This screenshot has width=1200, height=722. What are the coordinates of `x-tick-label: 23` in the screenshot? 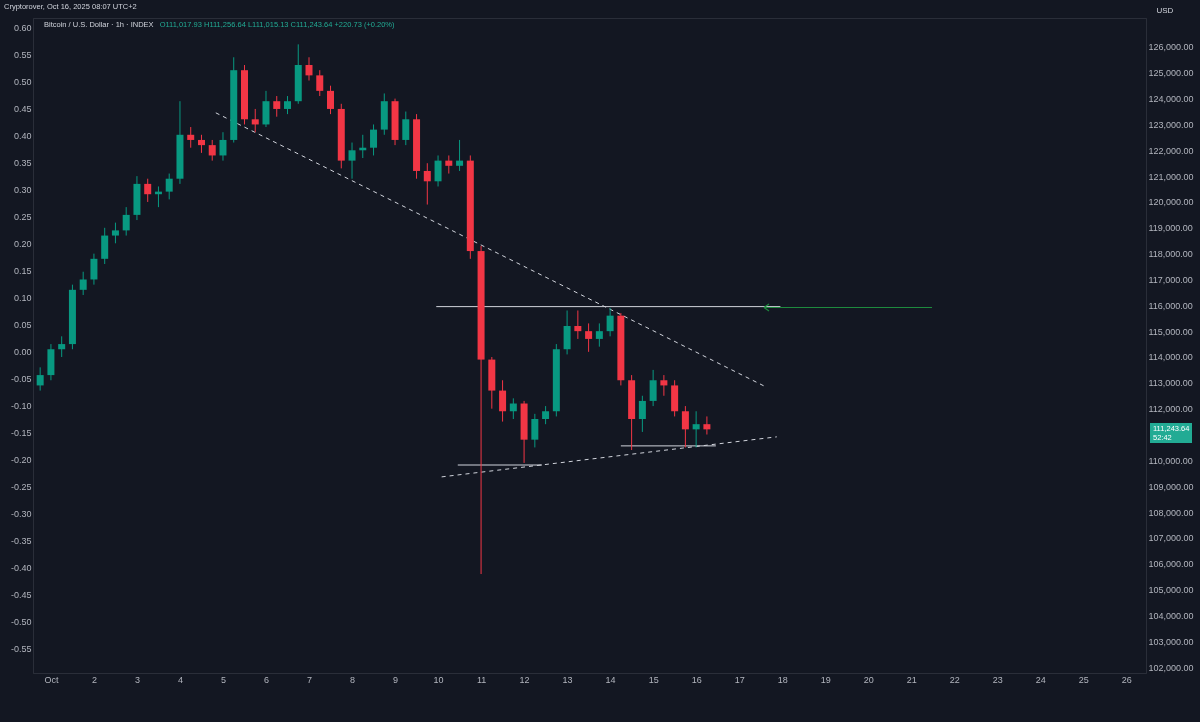 It's located at (997, 679).